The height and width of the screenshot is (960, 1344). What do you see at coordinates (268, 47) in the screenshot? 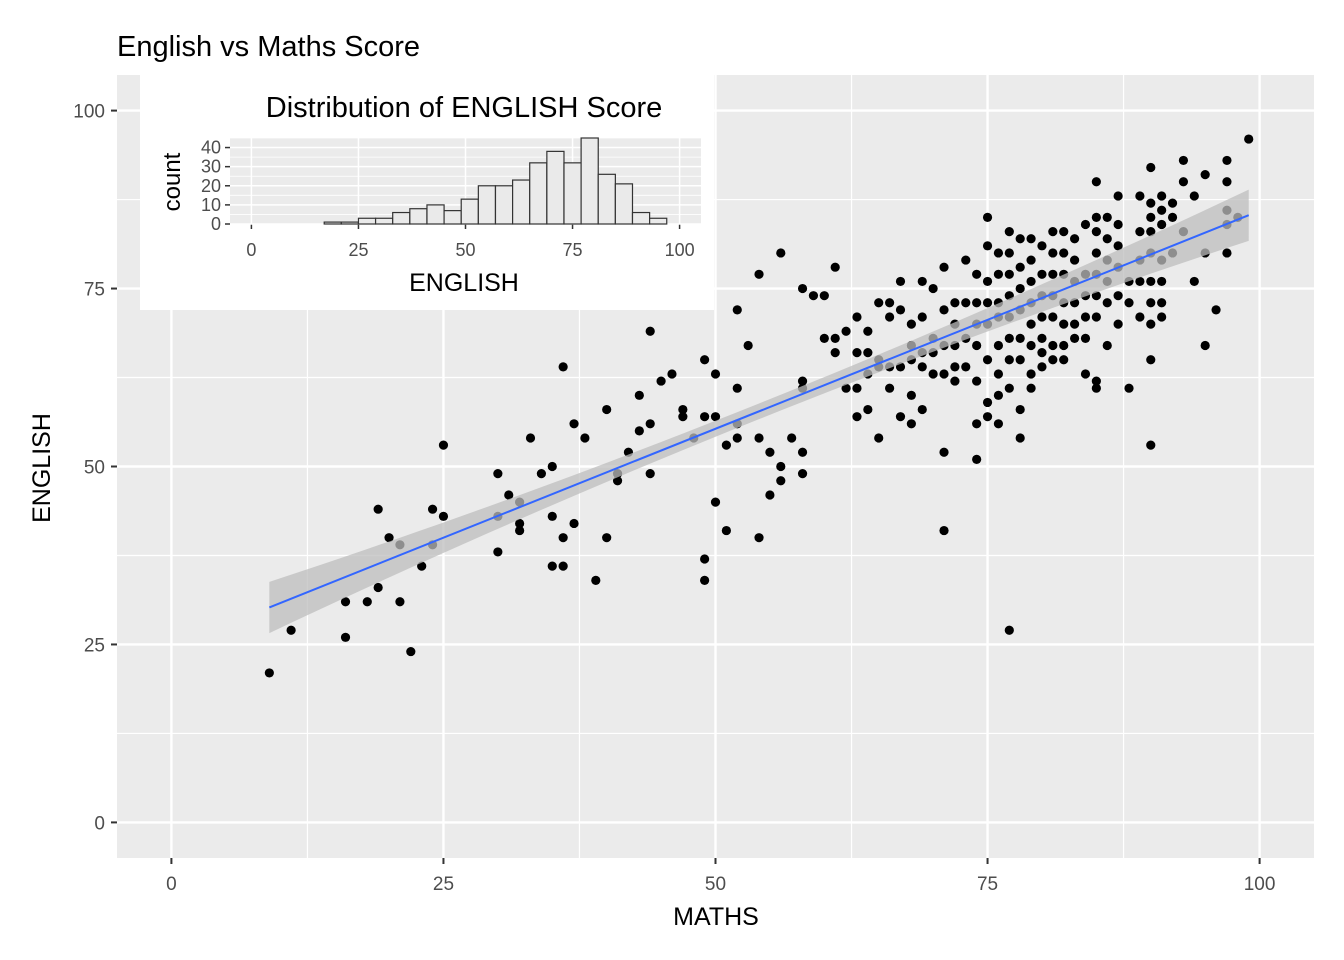
I see `main-chart-title: English vs Maths Score` at bounding box center [268, 47].